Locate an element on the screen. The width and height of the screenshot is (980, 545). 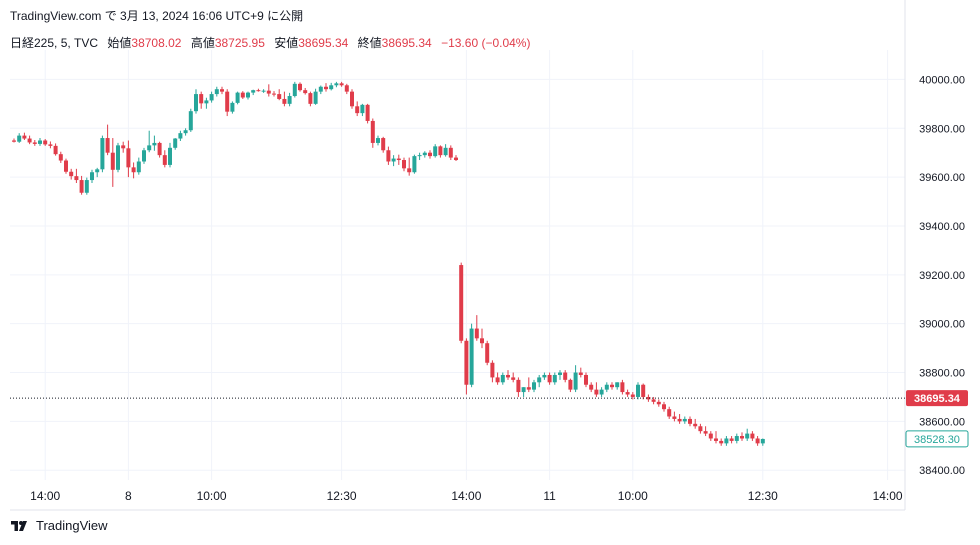
low-label: 安値 is located at coordinates (286, 43).